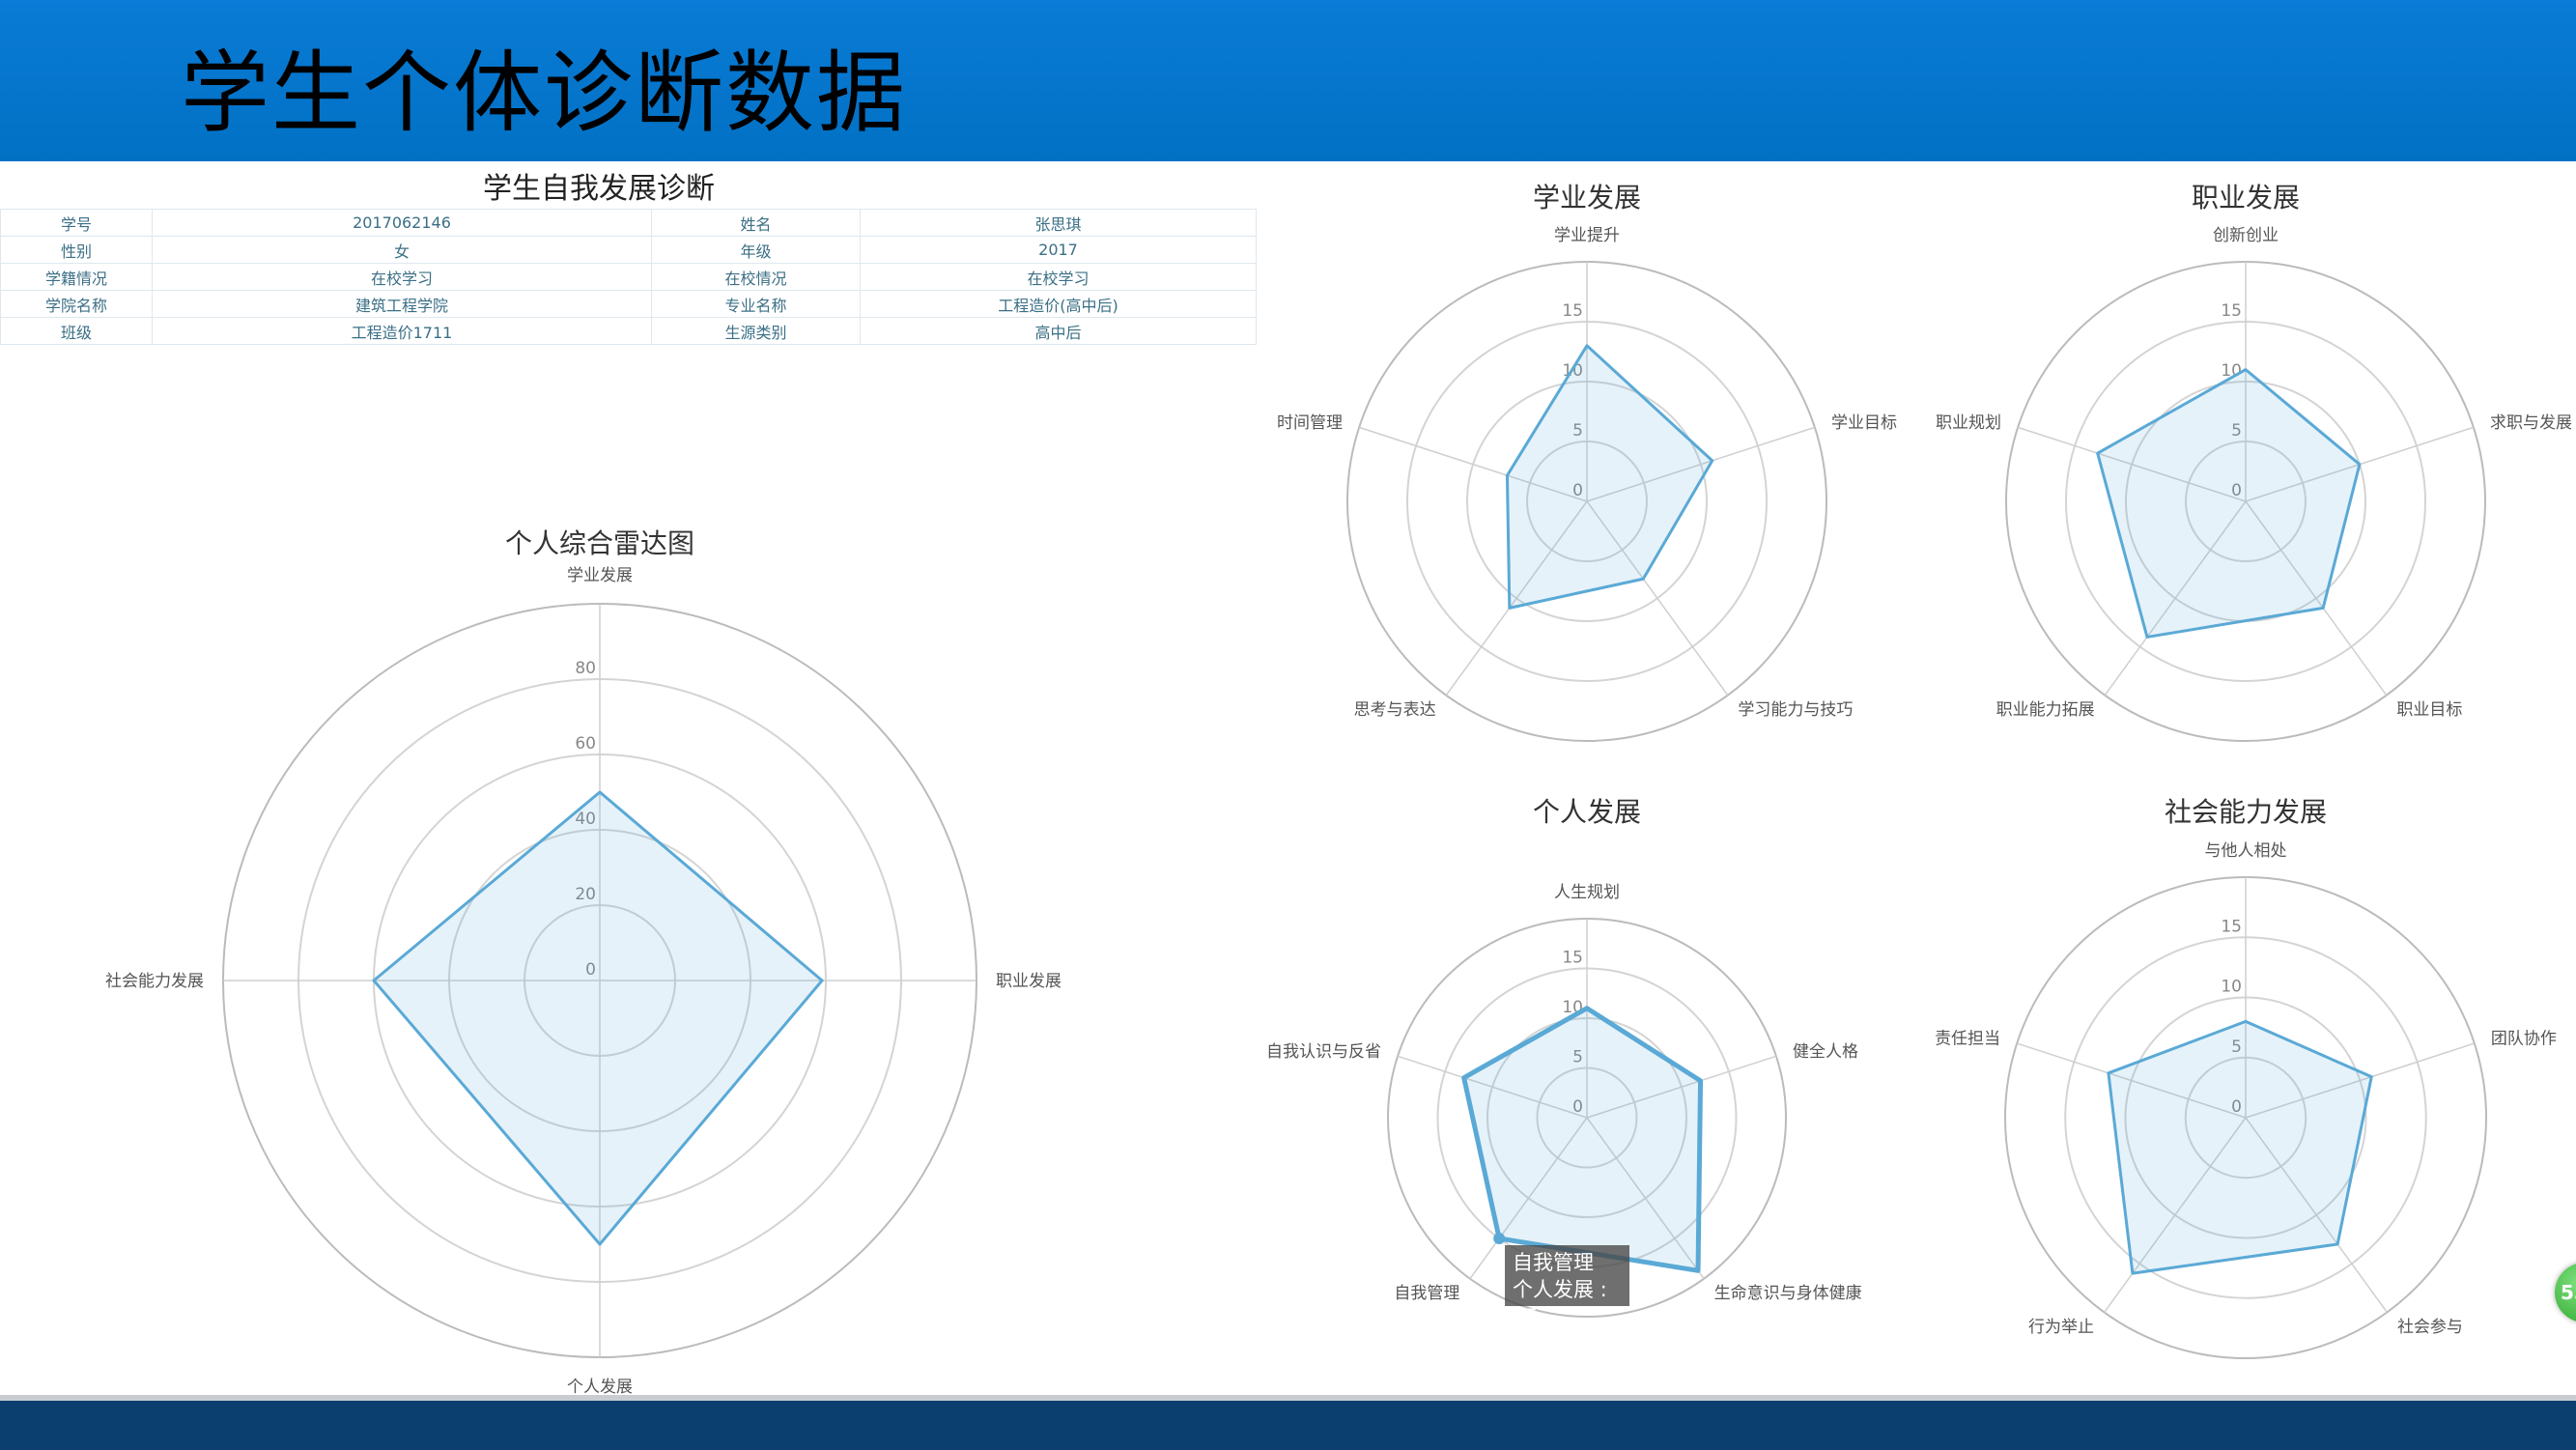  I want to click on field-label: 在校情况, so click(756, 277).